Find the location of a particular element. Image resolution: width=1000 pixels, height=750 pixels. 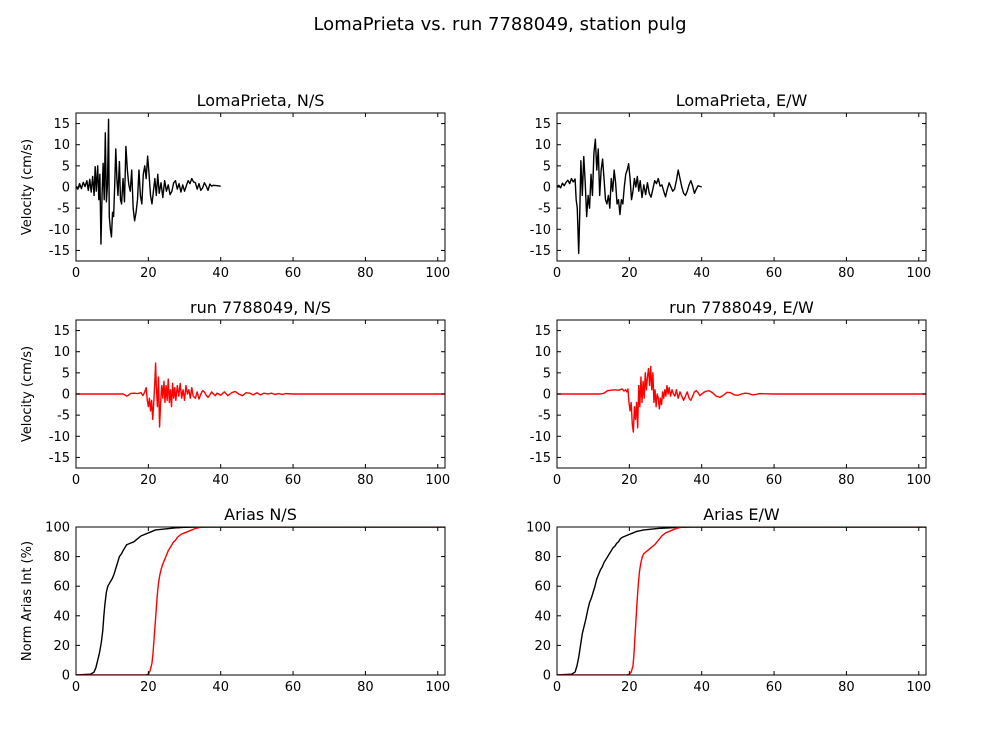

x-tick-label-arias-ns: 40 is located at coordinates (220, 687).